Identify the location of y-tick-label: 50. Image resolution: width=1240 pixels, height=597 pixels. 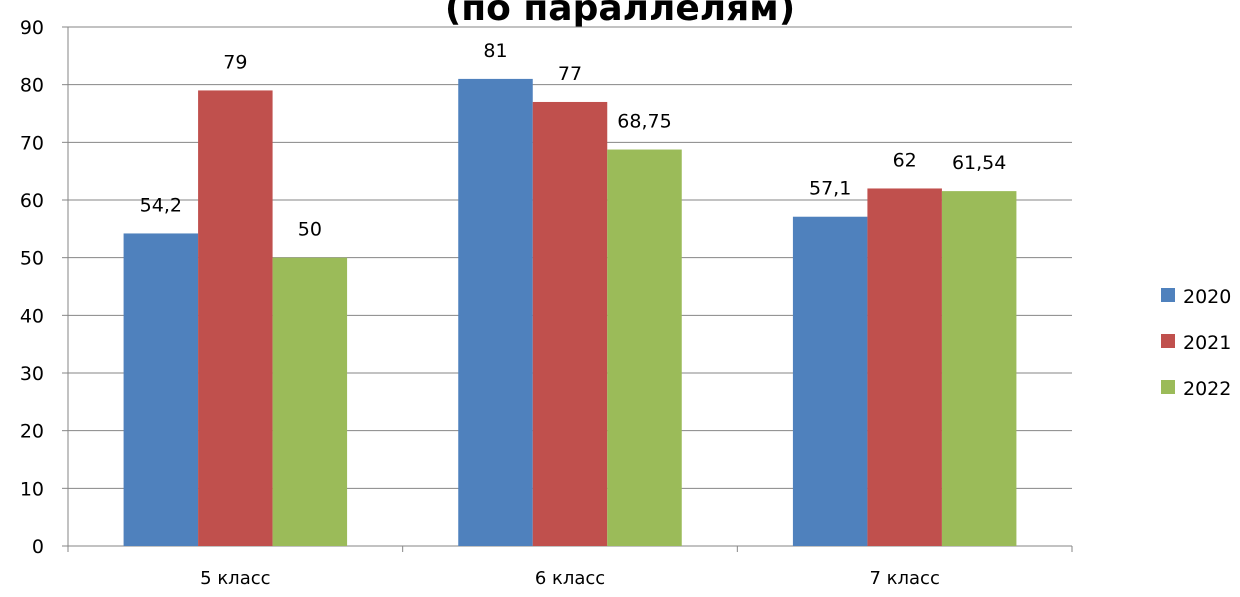
(32, 259).